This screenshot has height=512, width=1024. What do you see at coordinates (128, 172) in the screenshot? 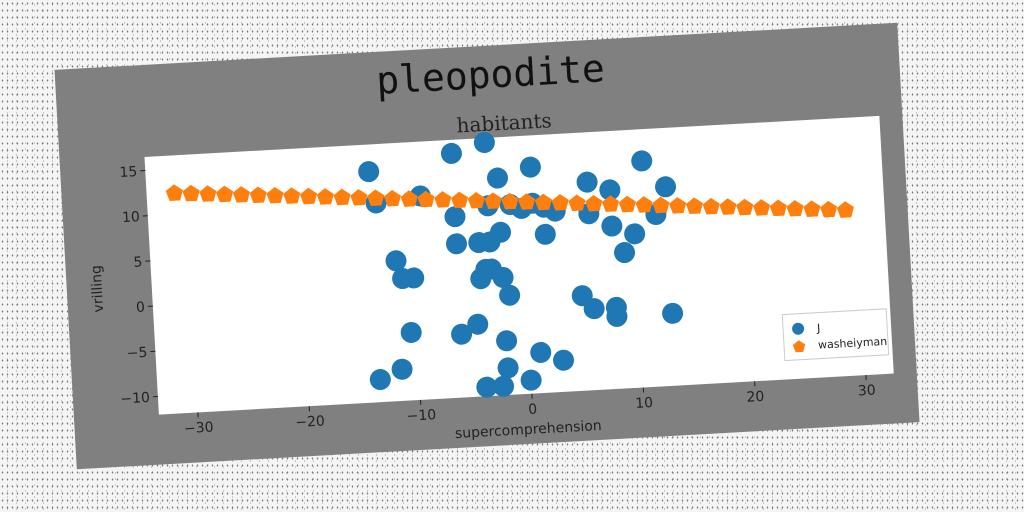
I see `y-tick-label: 15` at bounding box center [128, 172].